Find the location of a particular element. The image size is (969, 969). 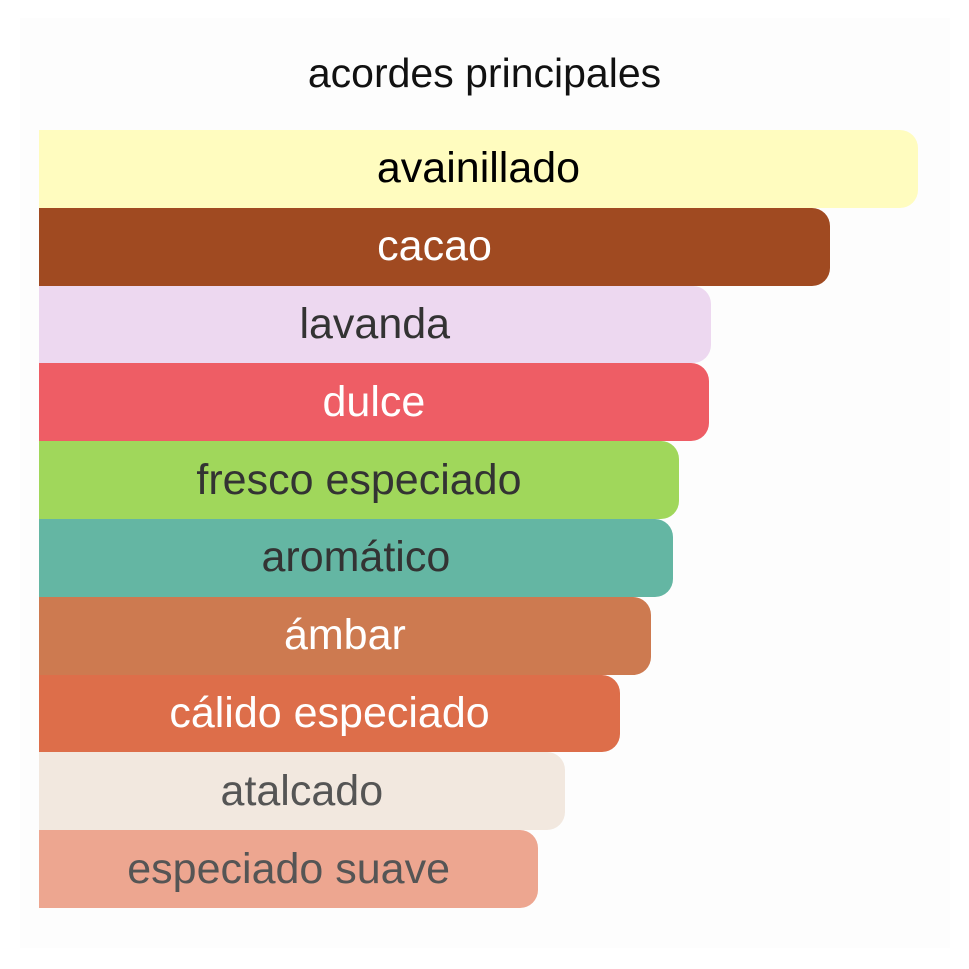

accord-bar: aromático is located at coordinates (356, 557).